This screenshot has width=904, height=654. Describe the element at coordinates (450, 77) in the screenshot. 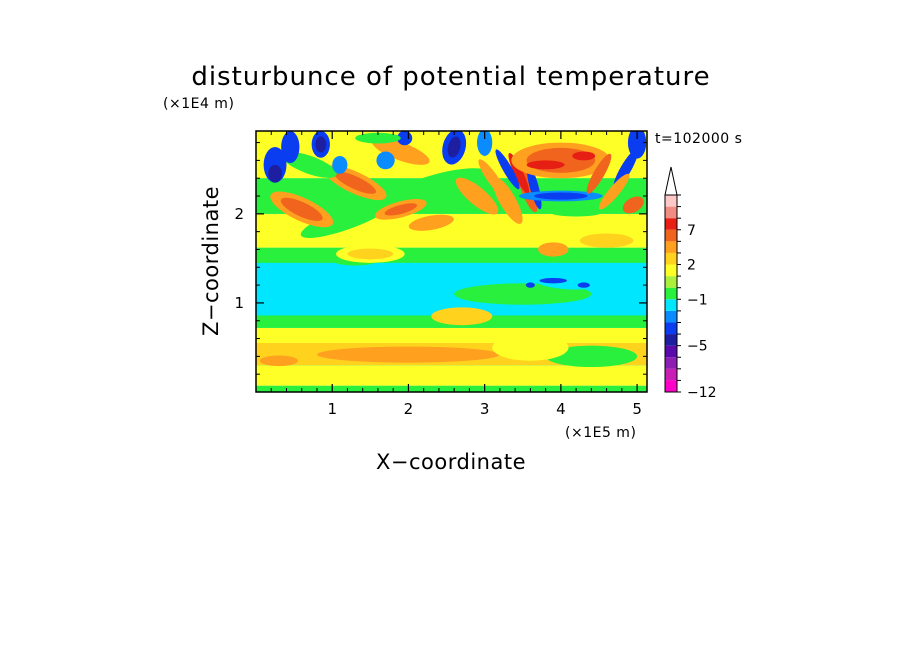

I see `chart-title: disturbunce of potential temperature` at that location.